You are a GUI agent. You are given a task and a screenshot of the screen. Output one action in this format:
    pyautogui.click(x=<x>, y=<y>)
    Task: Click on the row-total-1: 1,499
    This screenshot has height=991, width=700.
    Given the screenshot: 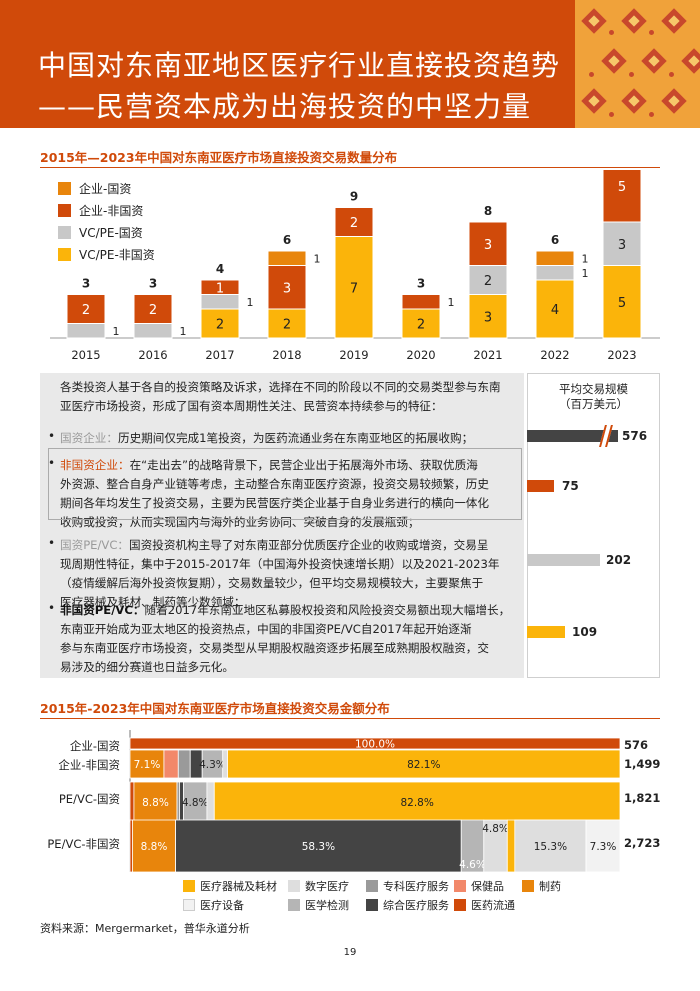 What is the action you would take?
    pyautogui.click(x=642, y=764)
    